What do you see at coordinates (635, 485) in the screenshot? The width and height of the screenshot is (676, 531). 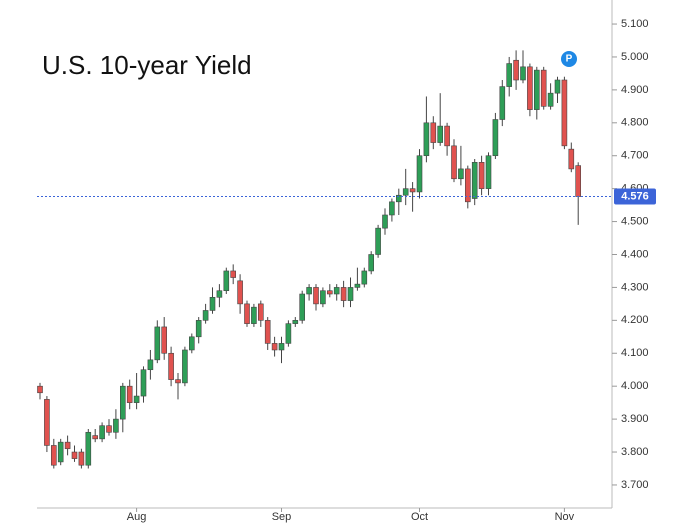 I see `y-tick-label: 3.700` at bounding box center [635, 485].